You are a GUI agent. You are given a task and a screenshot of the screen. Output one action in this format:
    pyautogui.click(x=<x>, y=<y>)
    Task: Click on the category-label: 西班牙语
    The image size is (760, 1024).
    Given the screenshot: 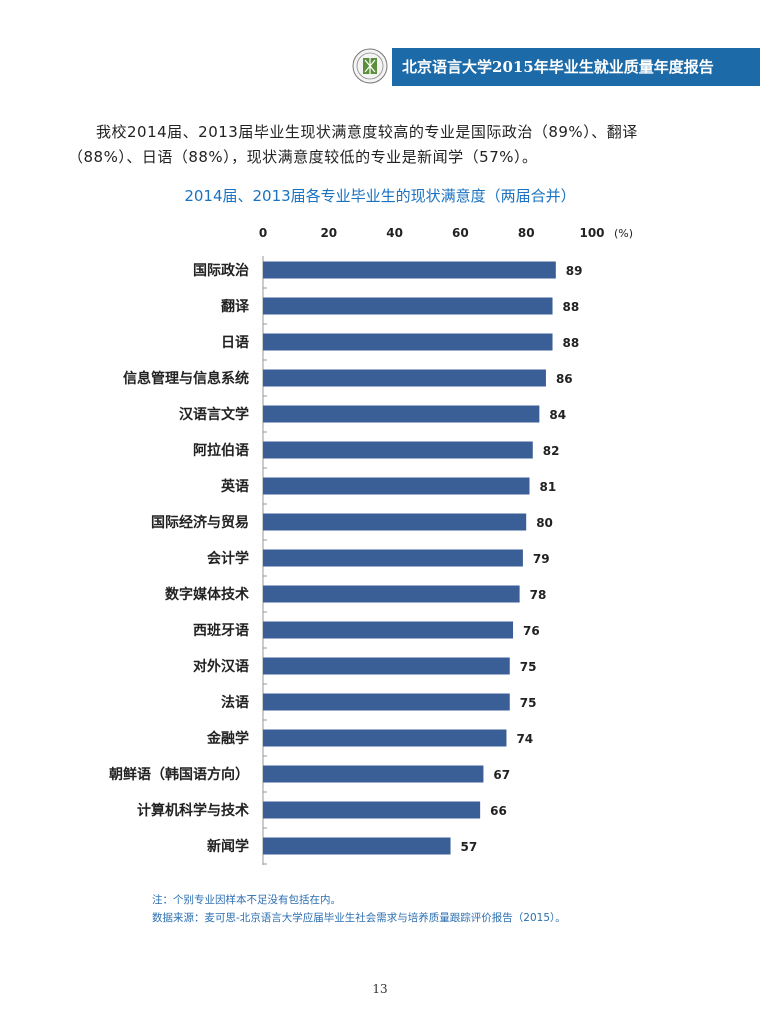 What is the action you would take?
    pyautogui.click(x=221, y=630)
    